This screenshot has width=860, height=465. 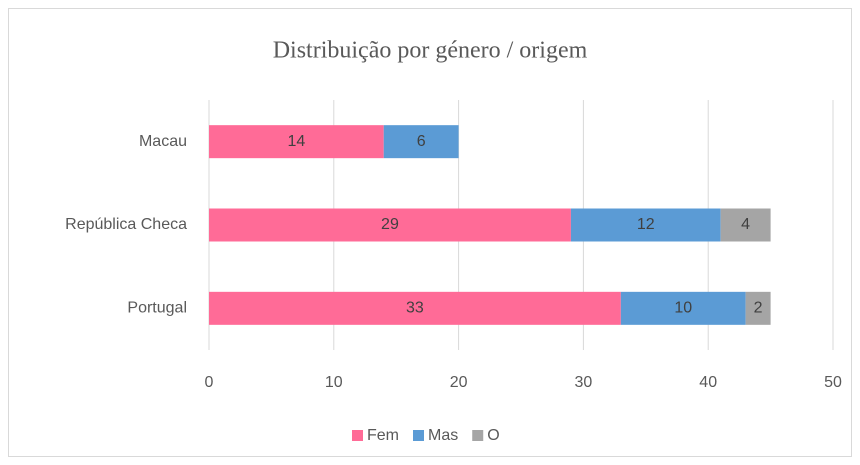 I want to click on x-tick-label: 20, so click(x=459, y=382).